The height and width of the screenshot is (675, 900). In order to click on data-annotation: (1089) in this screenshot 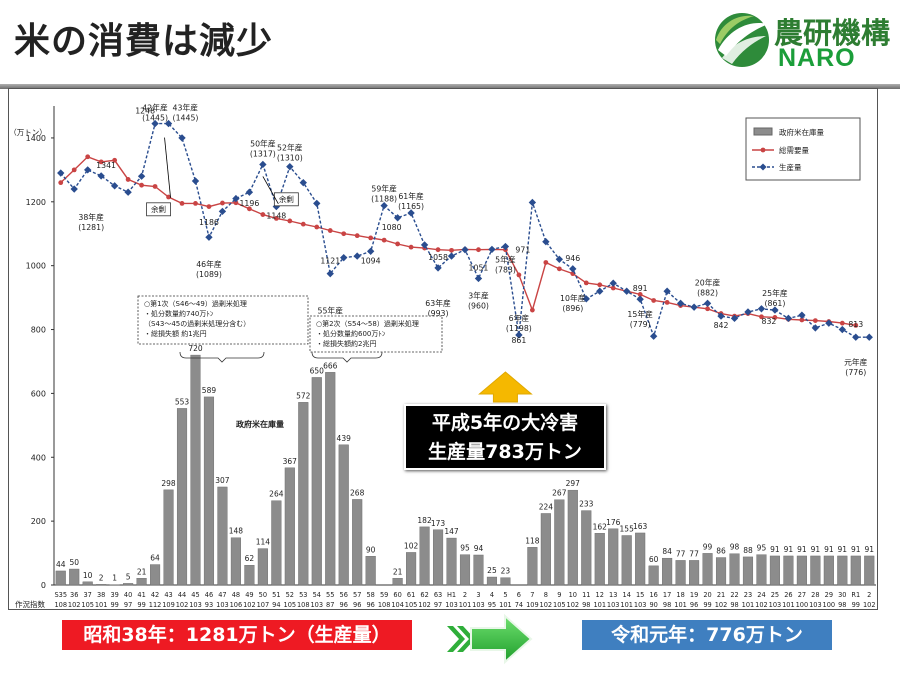, I will do `click(209, 274)`.